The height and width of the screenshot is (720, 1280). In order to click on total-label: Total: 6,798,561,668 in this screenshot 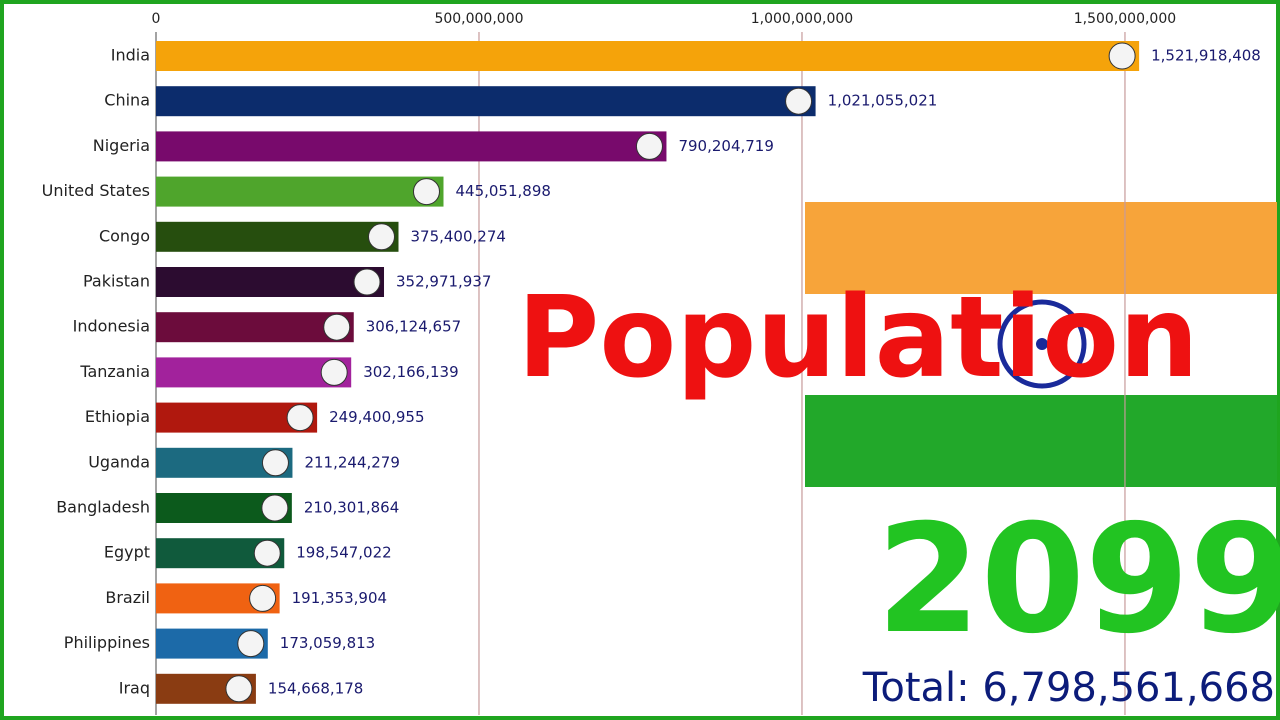, I will do `click(1068, 688)`.